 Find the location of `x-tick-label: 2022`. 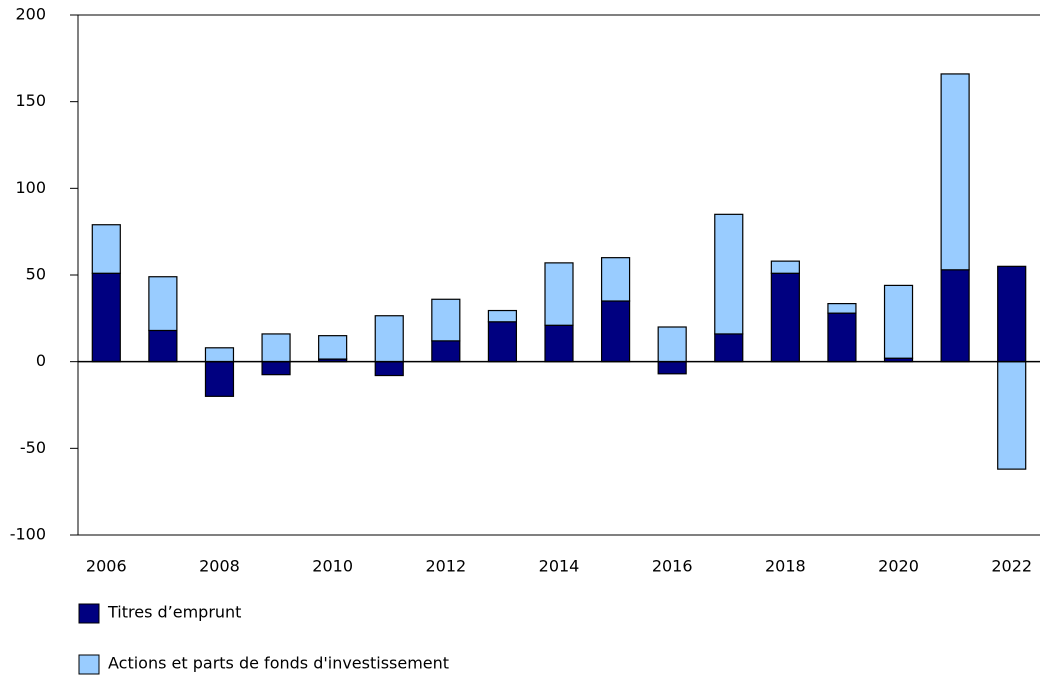

x-tick-label: 2022 is located at coordinates (1011, 566).